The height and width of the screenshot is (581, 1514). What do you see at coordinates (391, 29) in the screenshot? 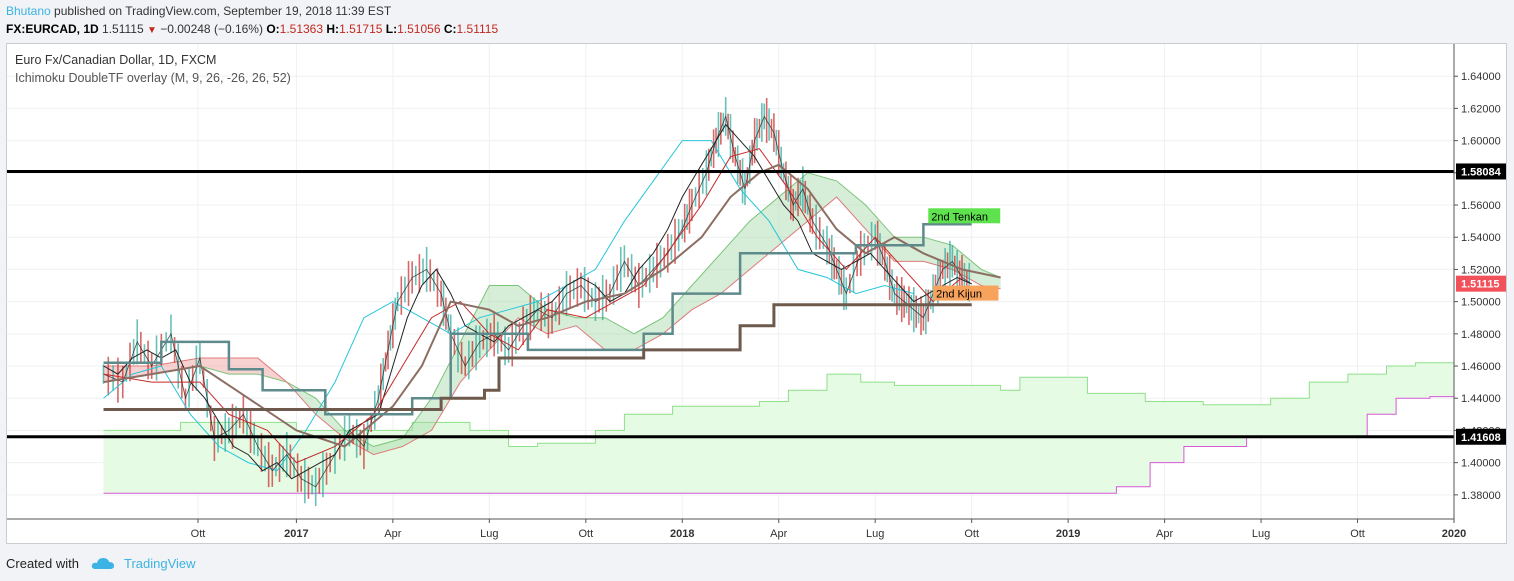
I see `low-label: L:` at bounding box center [391, 29].